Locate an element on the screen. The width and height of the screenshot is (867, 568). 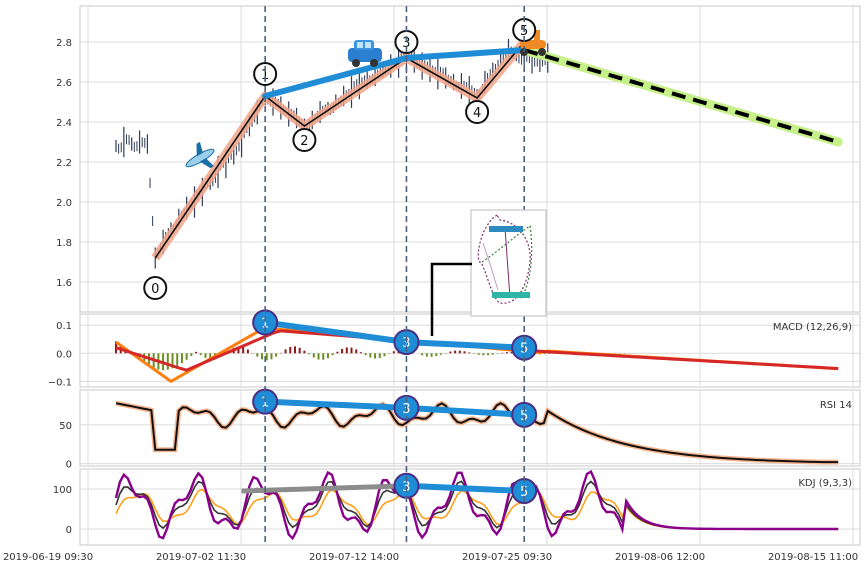
svg-text: 4 is located at coordinates (477, 113).